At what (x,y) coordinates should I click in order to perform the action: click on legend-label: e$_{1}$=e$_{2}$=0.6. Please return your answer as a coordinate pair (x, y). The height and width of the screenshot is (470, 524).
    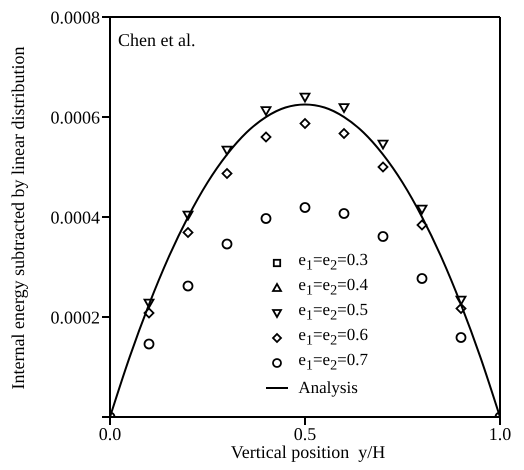
    Looking at the image, I should click on (333, 336).